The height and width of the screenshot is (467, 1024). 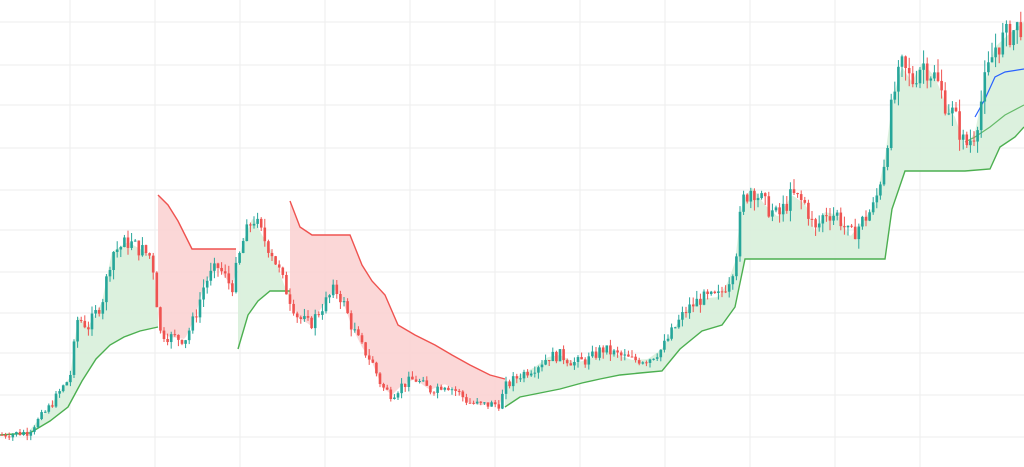 I want to click on supertrend-line-down, so click(x=397, y=290).